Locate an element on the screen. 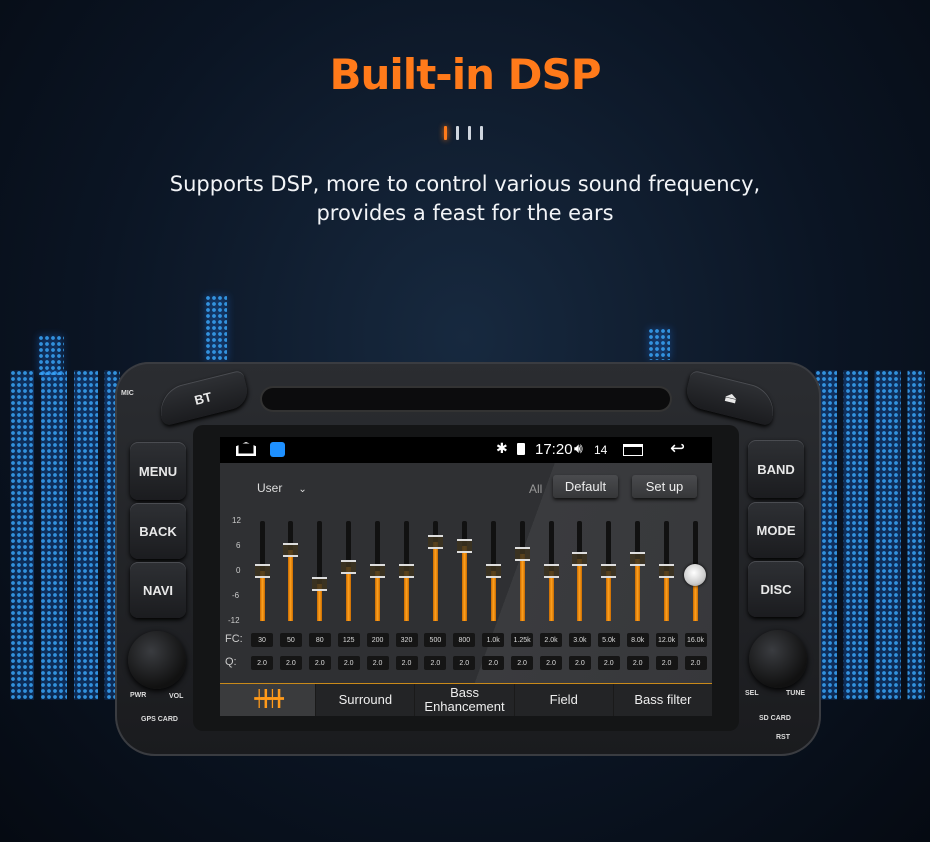 This screenshot has height=842, width=930. fc-value: 320 is located at coordinates (406, 640).